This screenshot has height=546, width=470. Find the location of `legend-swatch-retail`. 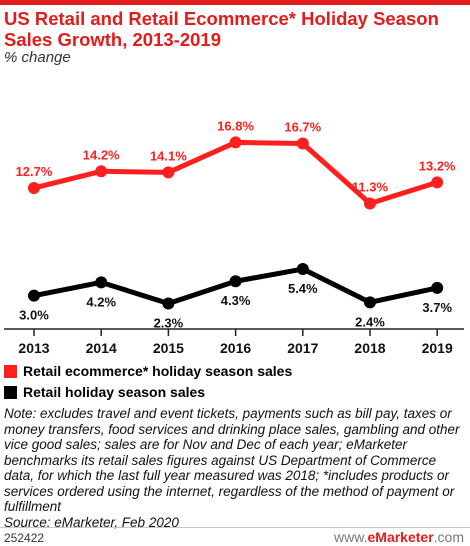

legend-swatch-retail is located at coordinates (10, 392).